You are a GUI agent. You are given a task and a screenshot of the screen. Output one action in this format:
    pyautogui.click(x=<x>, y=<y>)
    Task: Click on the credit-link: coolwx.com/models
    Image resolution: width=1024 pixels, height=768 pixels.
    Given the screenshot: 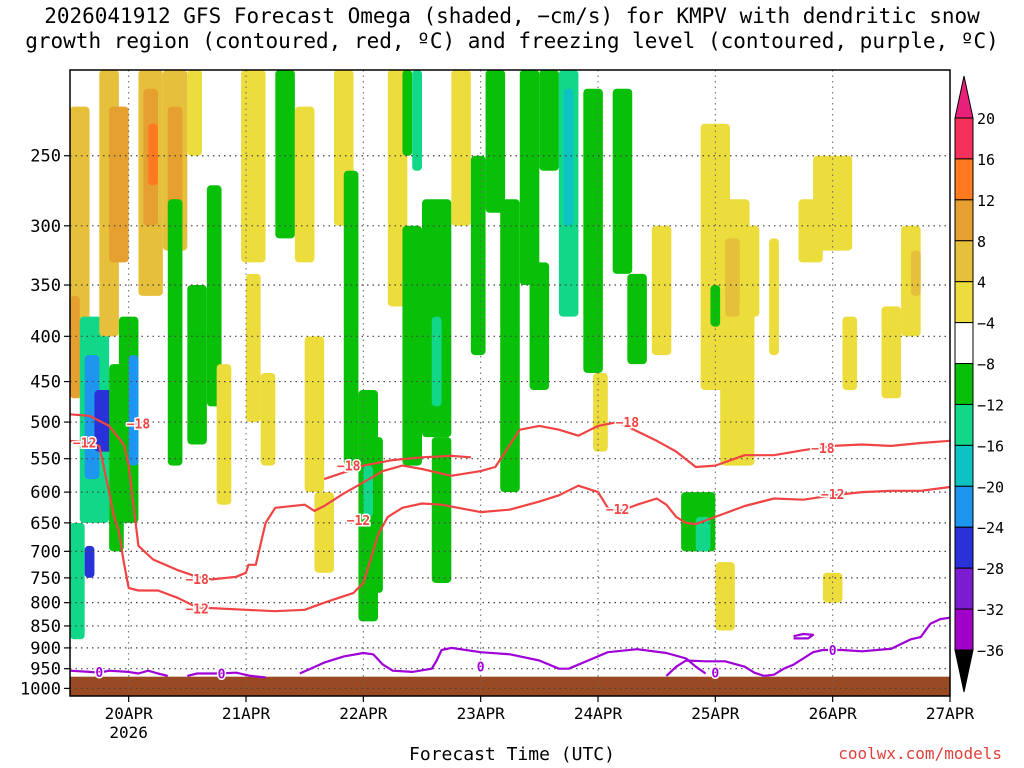 What is the action you would take?
    pyautogui.click(x=920, y=753)
    